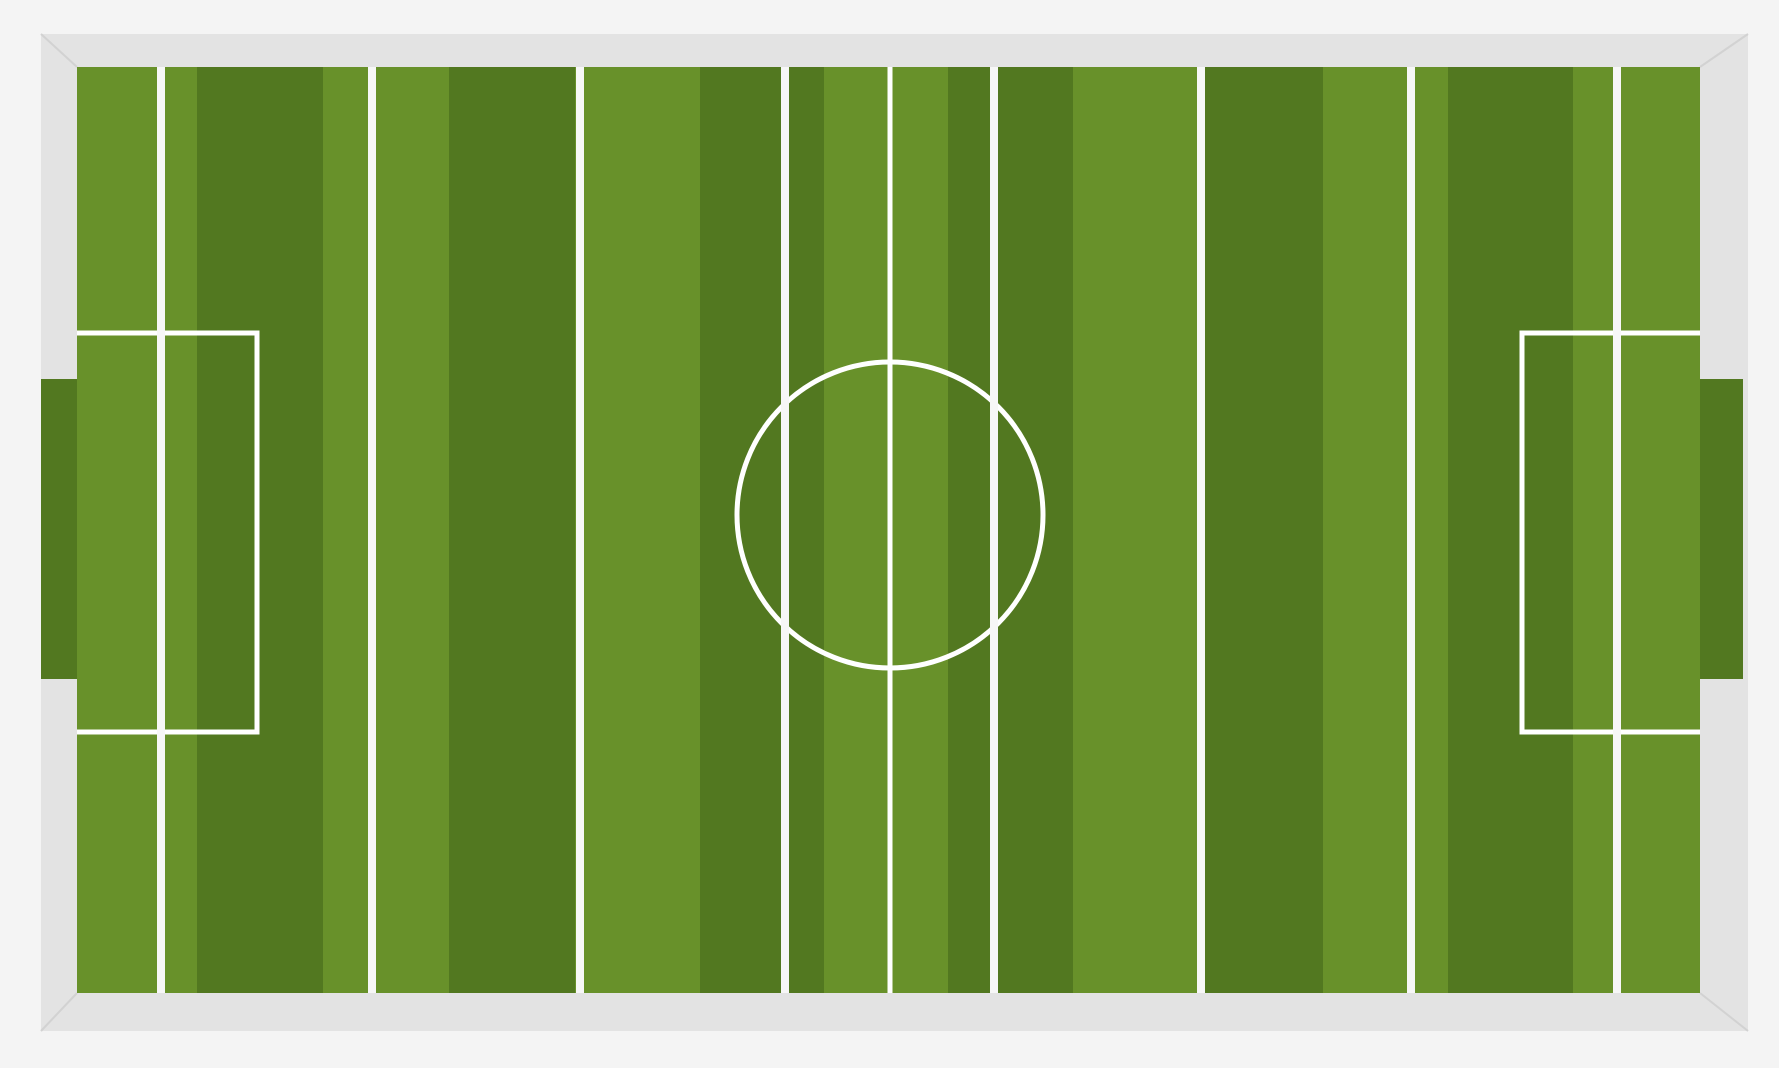 This screenshot has width=1779, height=1068. I want to click on left-goal, so click(59, 529).